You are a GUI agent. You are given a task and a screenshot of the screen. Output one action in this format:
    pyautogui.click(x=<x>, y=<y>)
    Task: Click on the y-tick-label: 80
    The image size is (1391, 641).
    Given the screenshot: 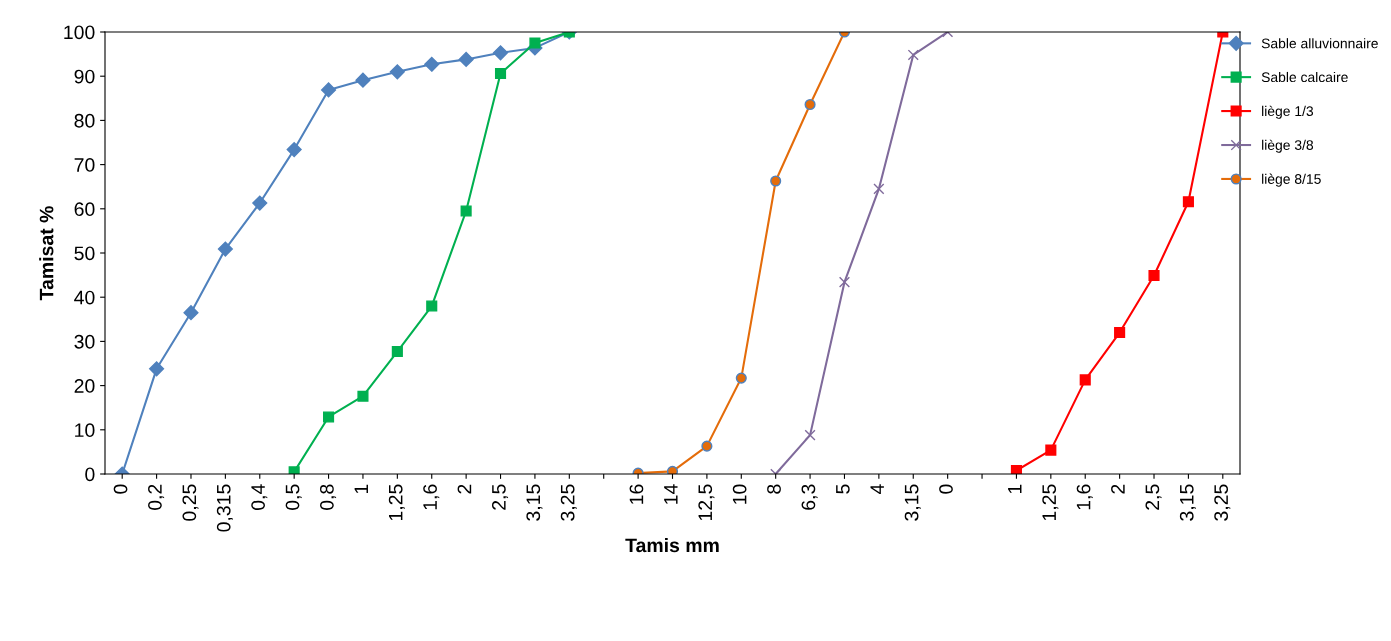 What is the action you would take?
    pyautogui.click(x=84, y=120)
    